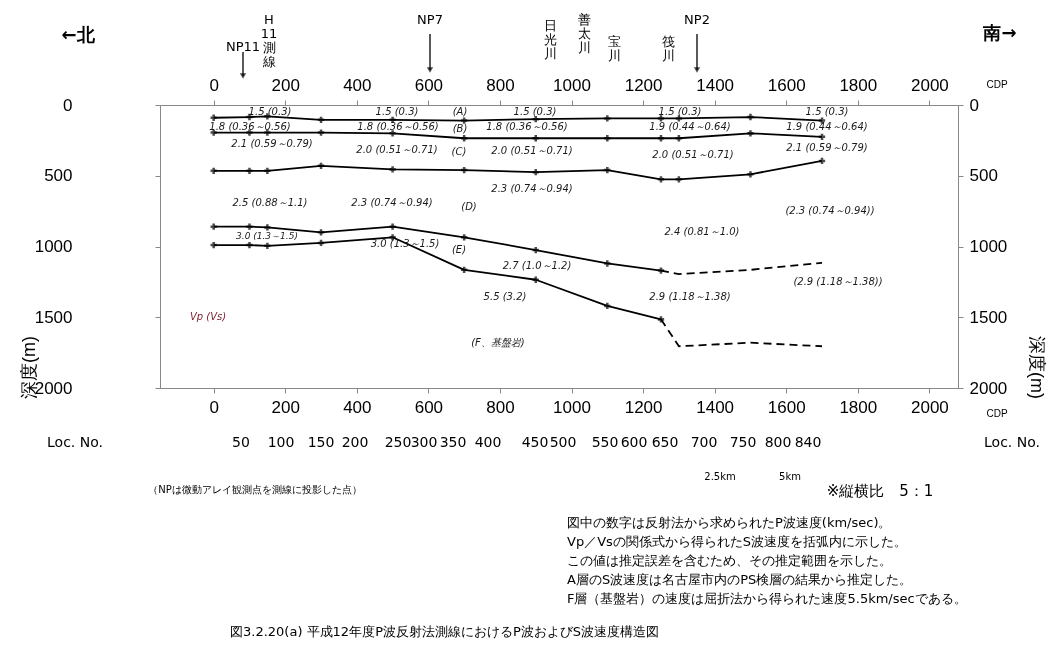 Image resolution: width=1052 pixels, height=651 pixels. Describe the element at coordinates (720, 476) in the screenshot. I see `text: 2.5km` at that location.